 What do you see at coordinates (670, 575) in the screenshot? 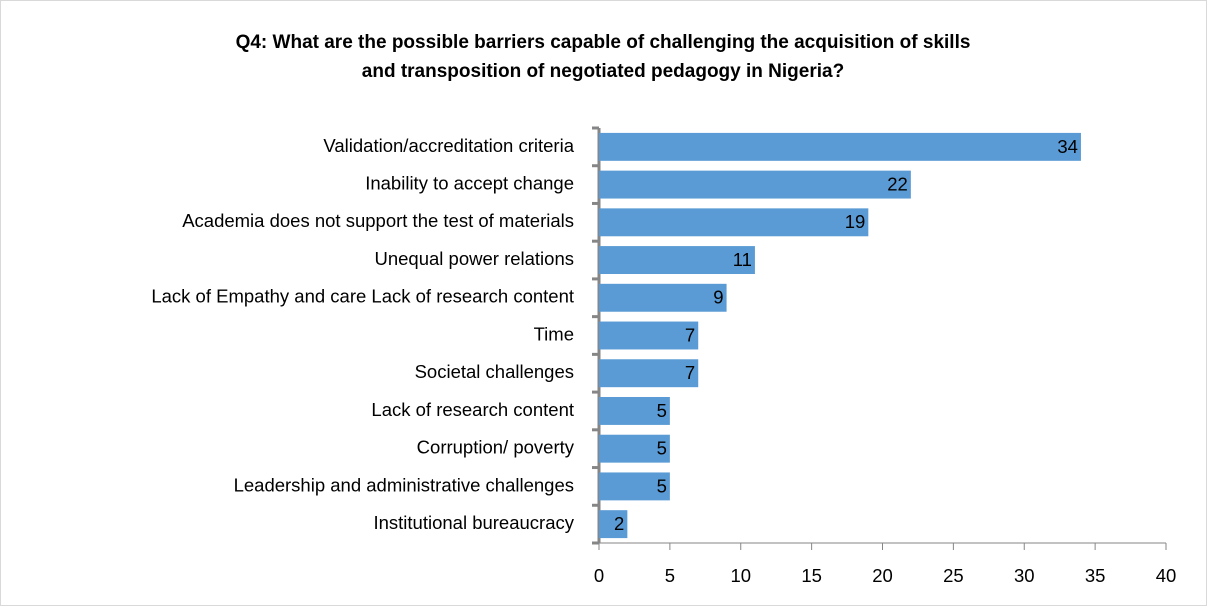
I see `x-tick-label: 5` at bounding box center [670, 575].